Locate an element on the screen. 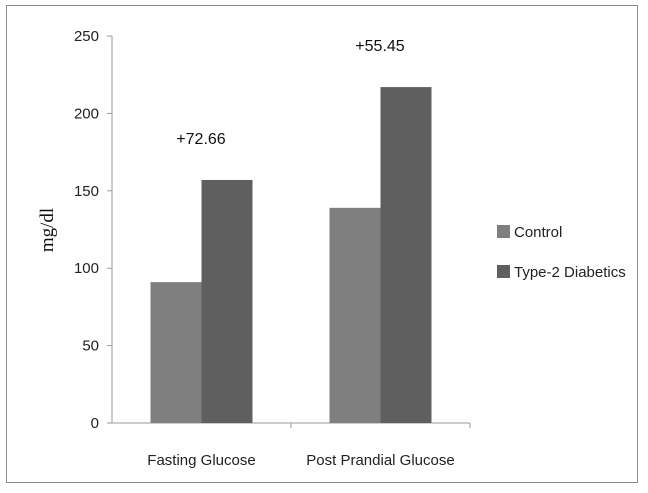  y-axis-label: mg/dl is located at coordinates (47, 230).